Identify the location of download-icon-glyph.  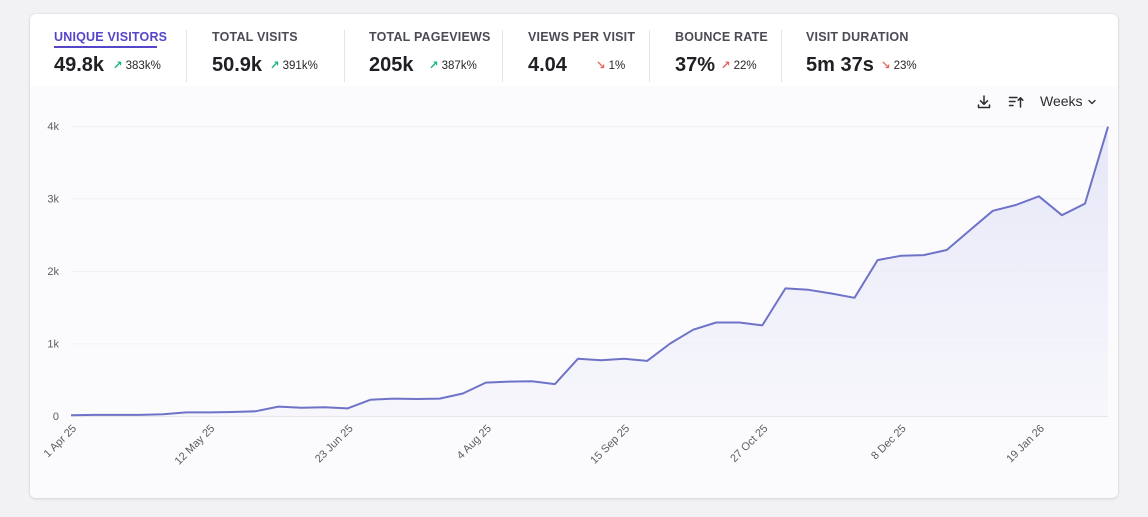
(984, 102).